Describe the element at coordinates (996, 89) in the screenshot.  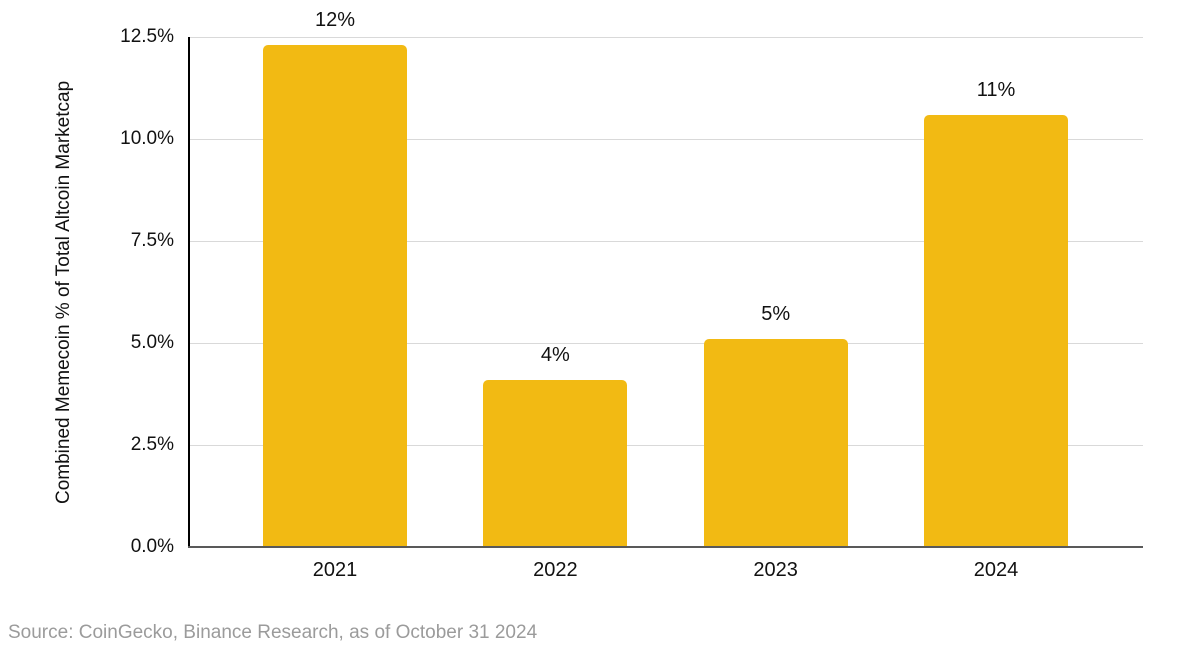
I see `bar-value-label: 11%` at that location.